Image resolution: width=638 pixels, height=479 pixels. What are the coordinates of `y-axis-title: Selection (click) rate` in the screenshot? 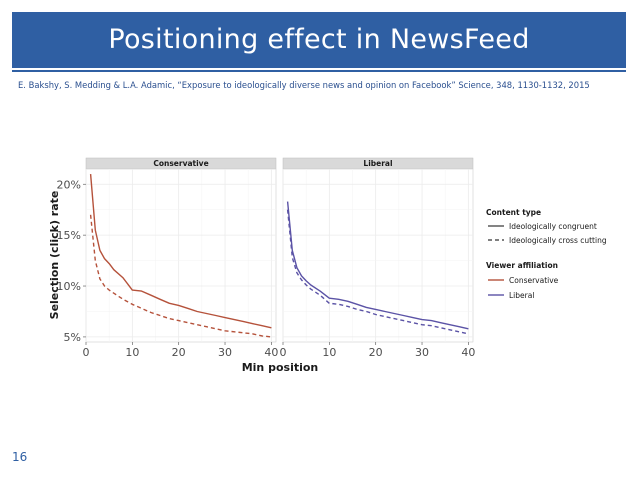 It's located at (54, 255).